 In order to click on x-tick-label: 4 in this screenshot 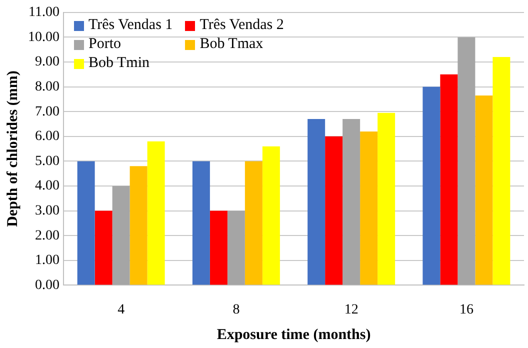, I will do `click(121, 310)`.